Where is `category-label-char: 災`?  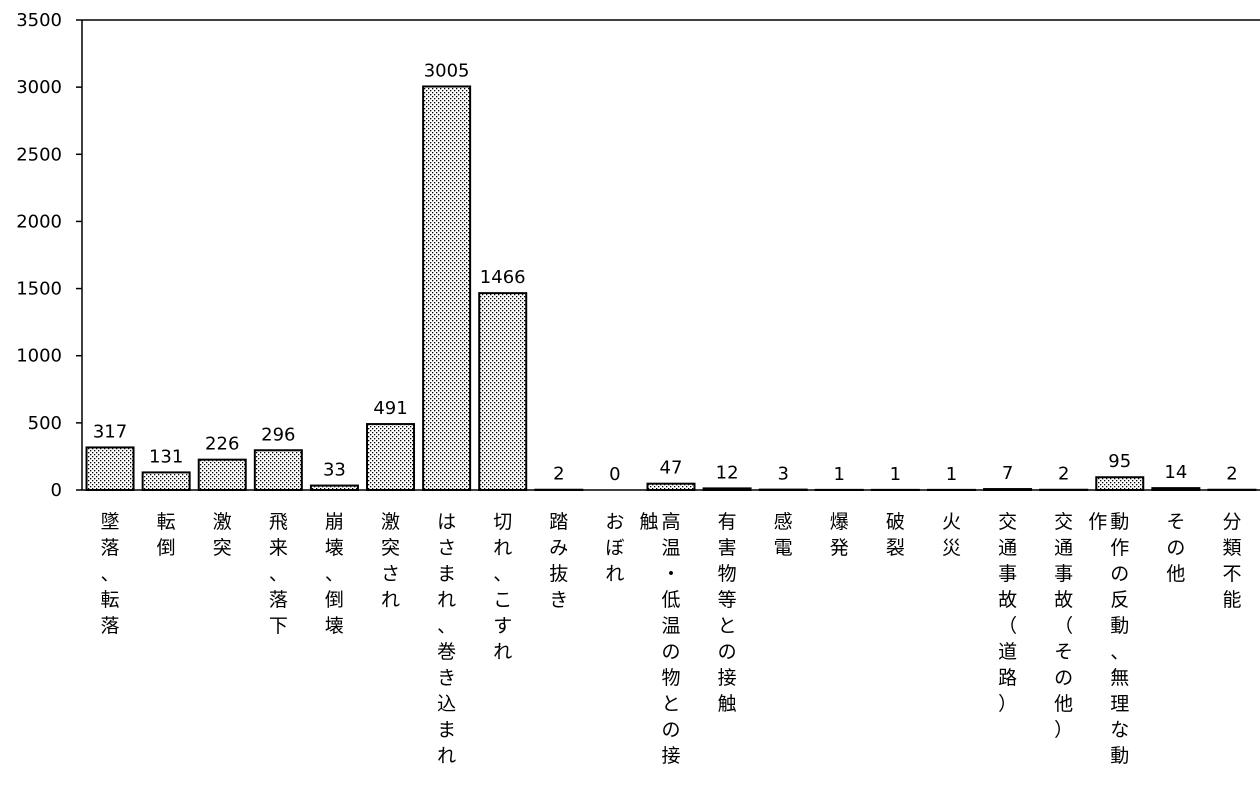 category-label-char: 災 is located at coordinates (951, 548).